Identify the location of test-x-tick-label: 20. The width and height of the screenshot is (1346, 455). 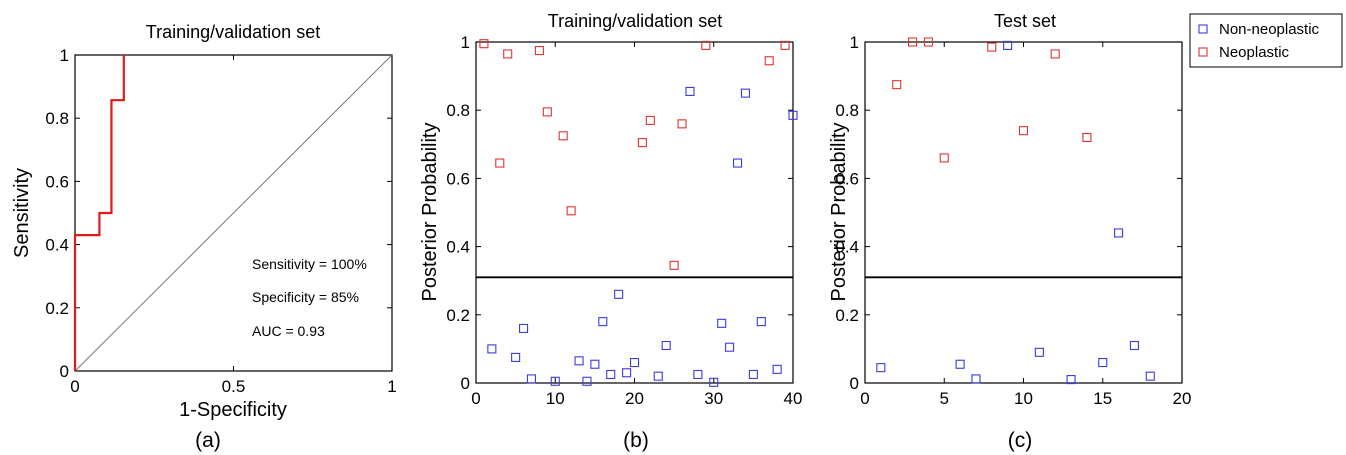
(1182, 398).